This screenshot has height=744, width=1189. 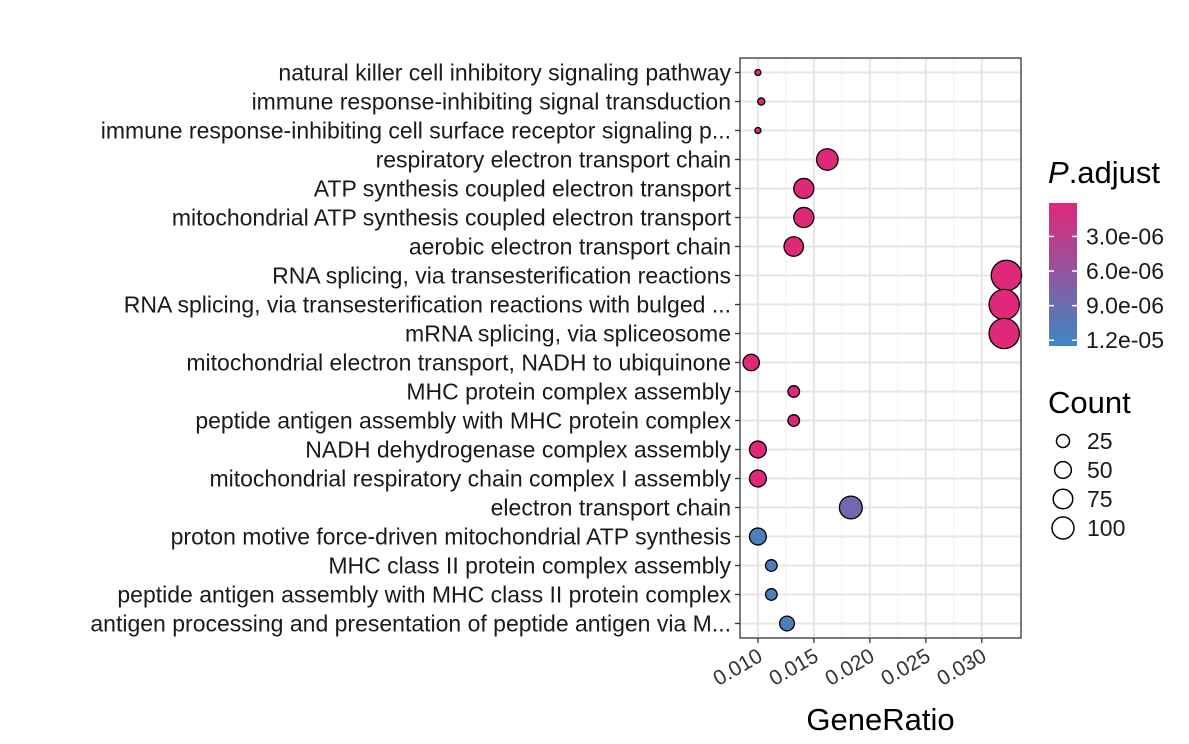 I want to click on y-tick-label: MHC protein complex assembly, so click(x=568, y=392).